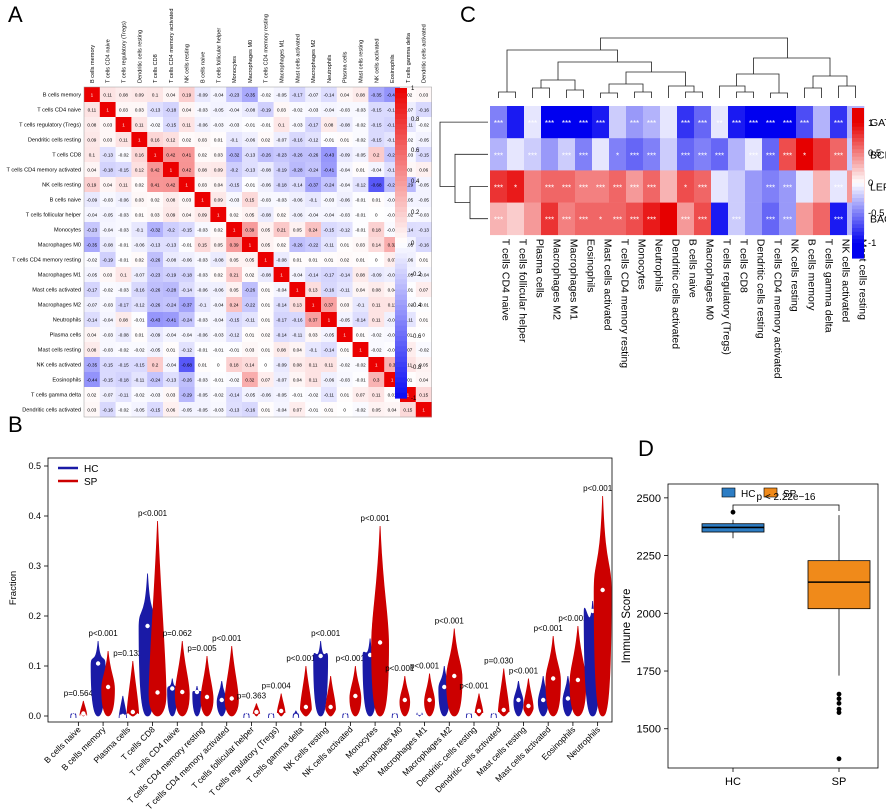 This screenshot has width=886, height=812. Describe the element at coordinates (376, 260) in the screenshot. I see `cell-value: 0` at that location.